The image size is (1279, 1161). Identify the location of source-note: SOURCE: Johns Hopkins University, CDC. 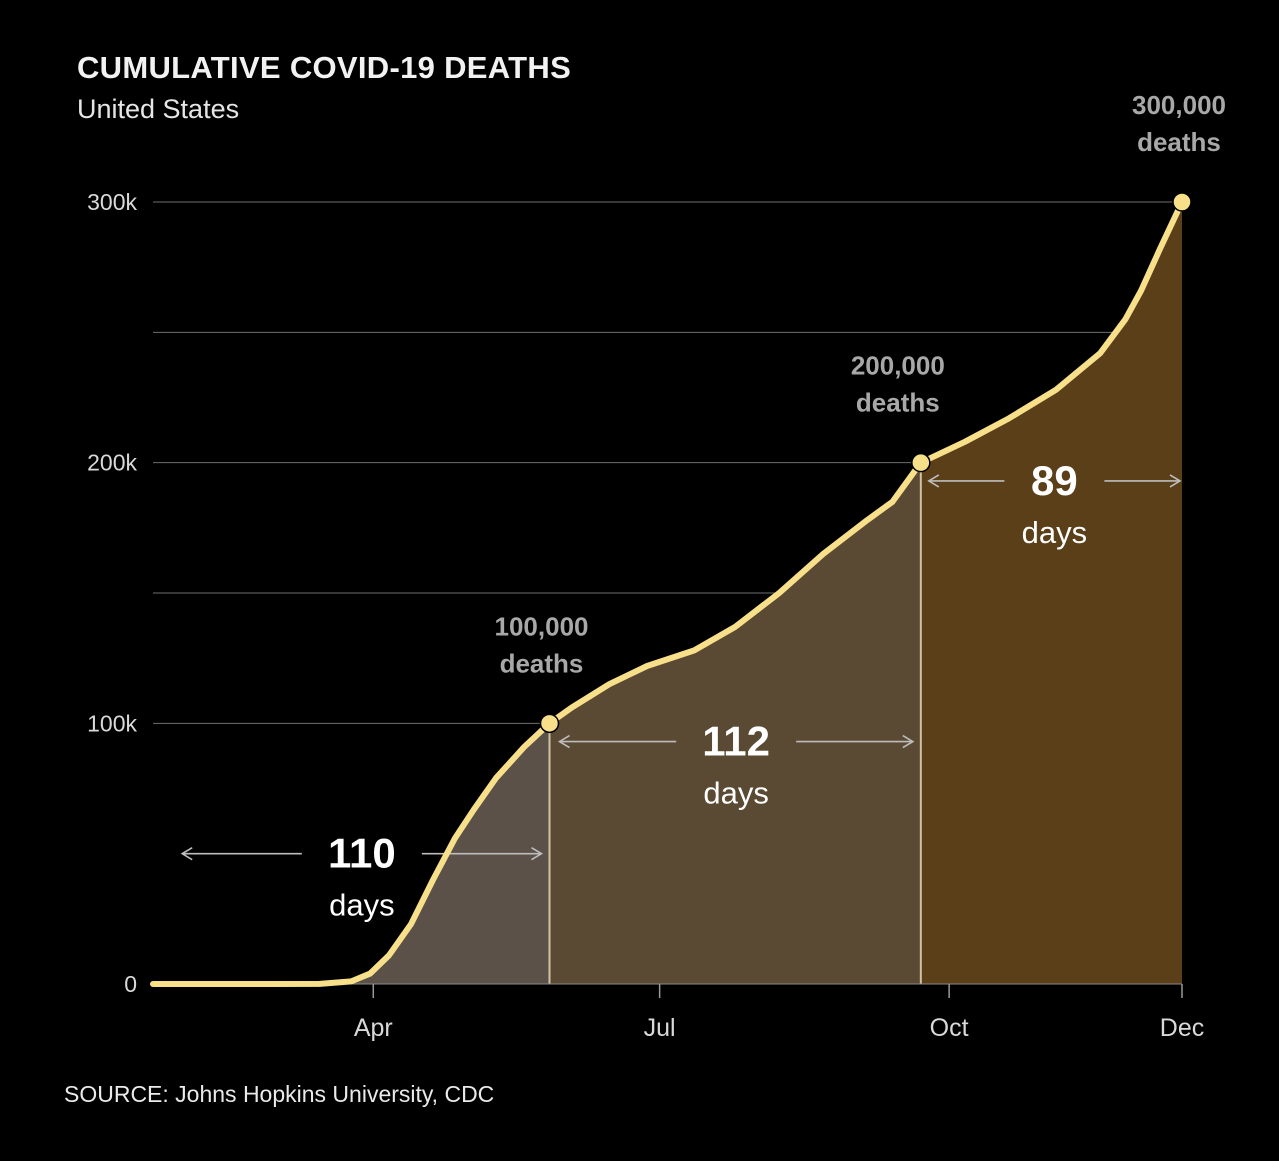
(279, 1094).